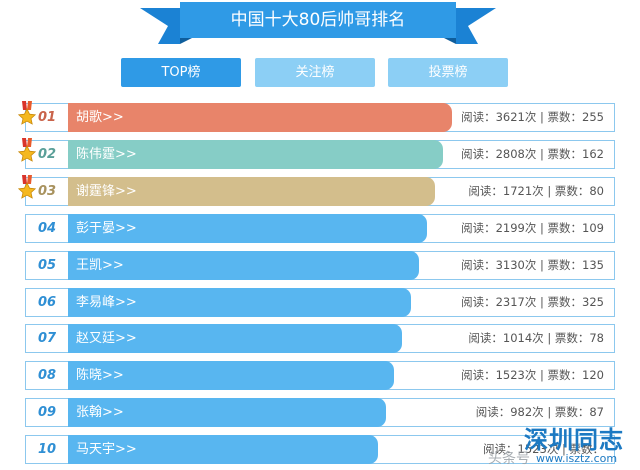 This screenshot has height=470, width=640. Describe the element at coordinates (235, 339) in the screenshot. I see `popularity-bar: 赵又廷>>` at that location.